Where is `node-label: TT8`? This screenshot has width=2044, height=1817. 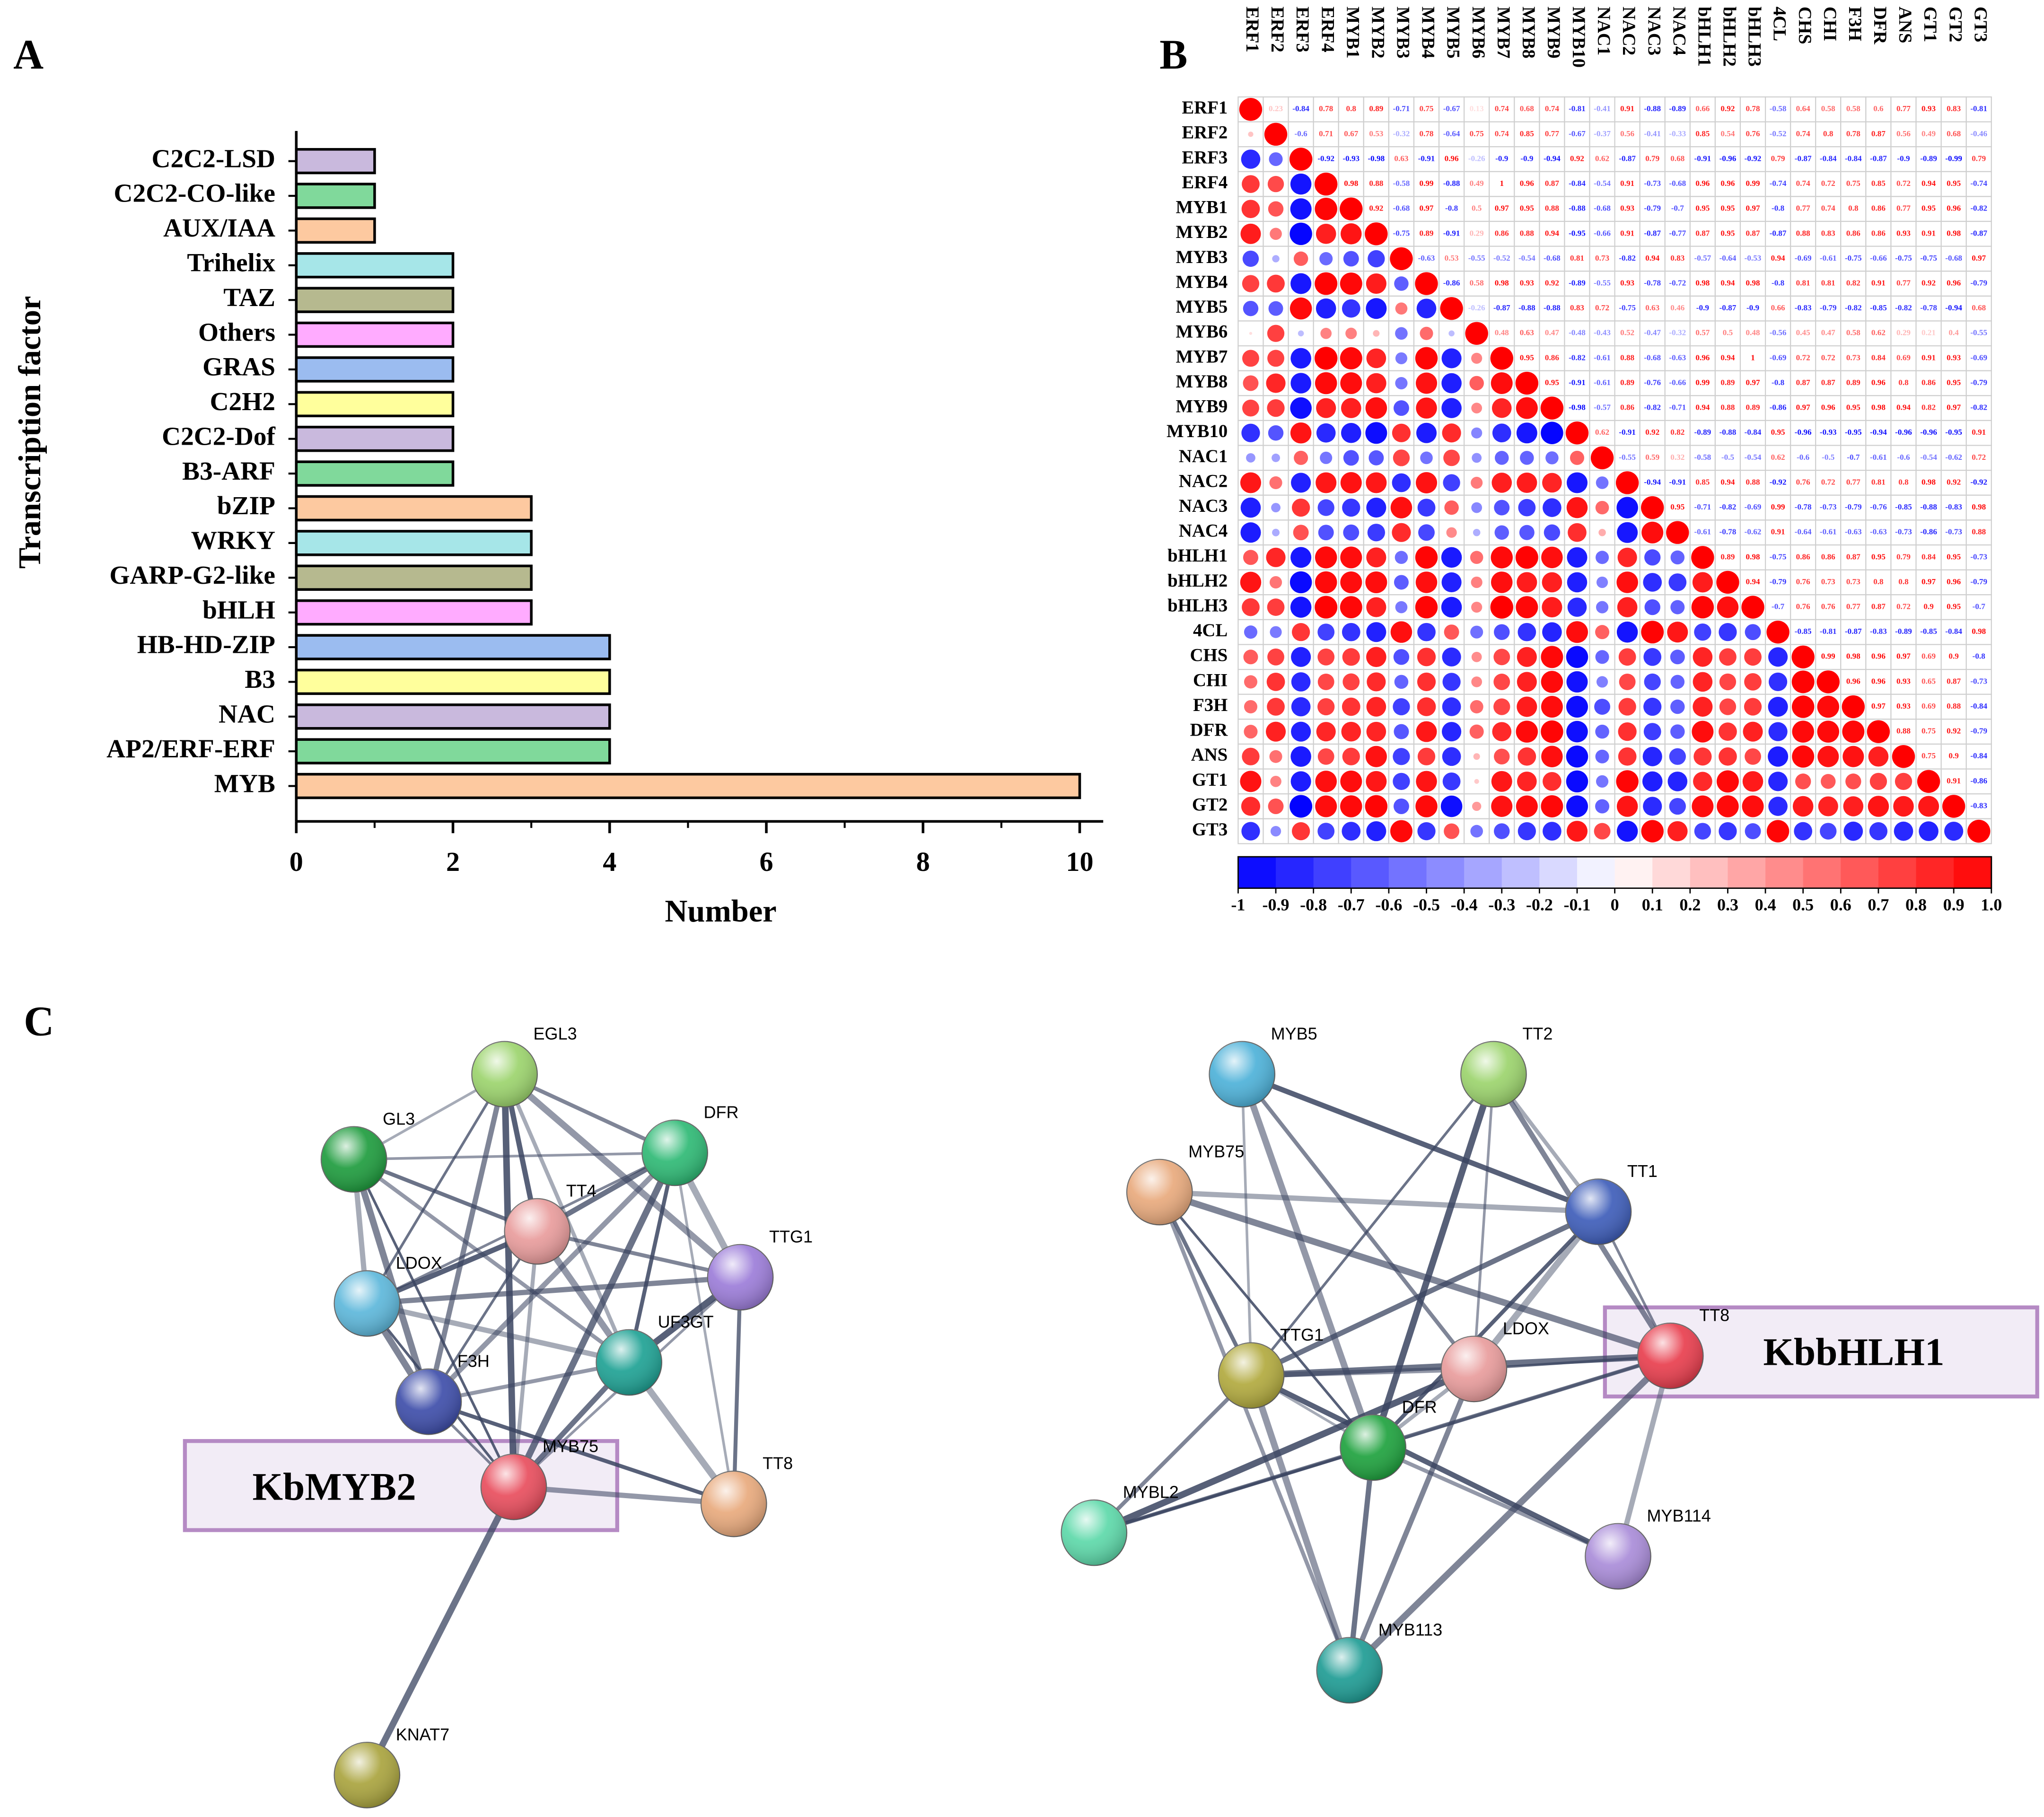 node-label: TT8 is located at coordinates (778, 1463).